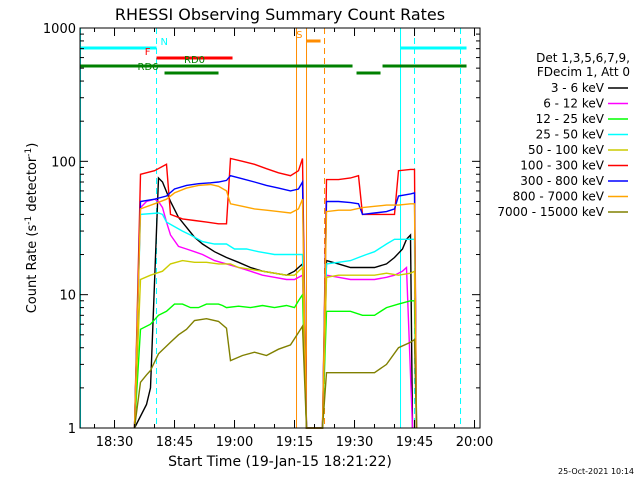  I want to click on timestamp: 25-Oct-2021 10:14, so click(596, 471).